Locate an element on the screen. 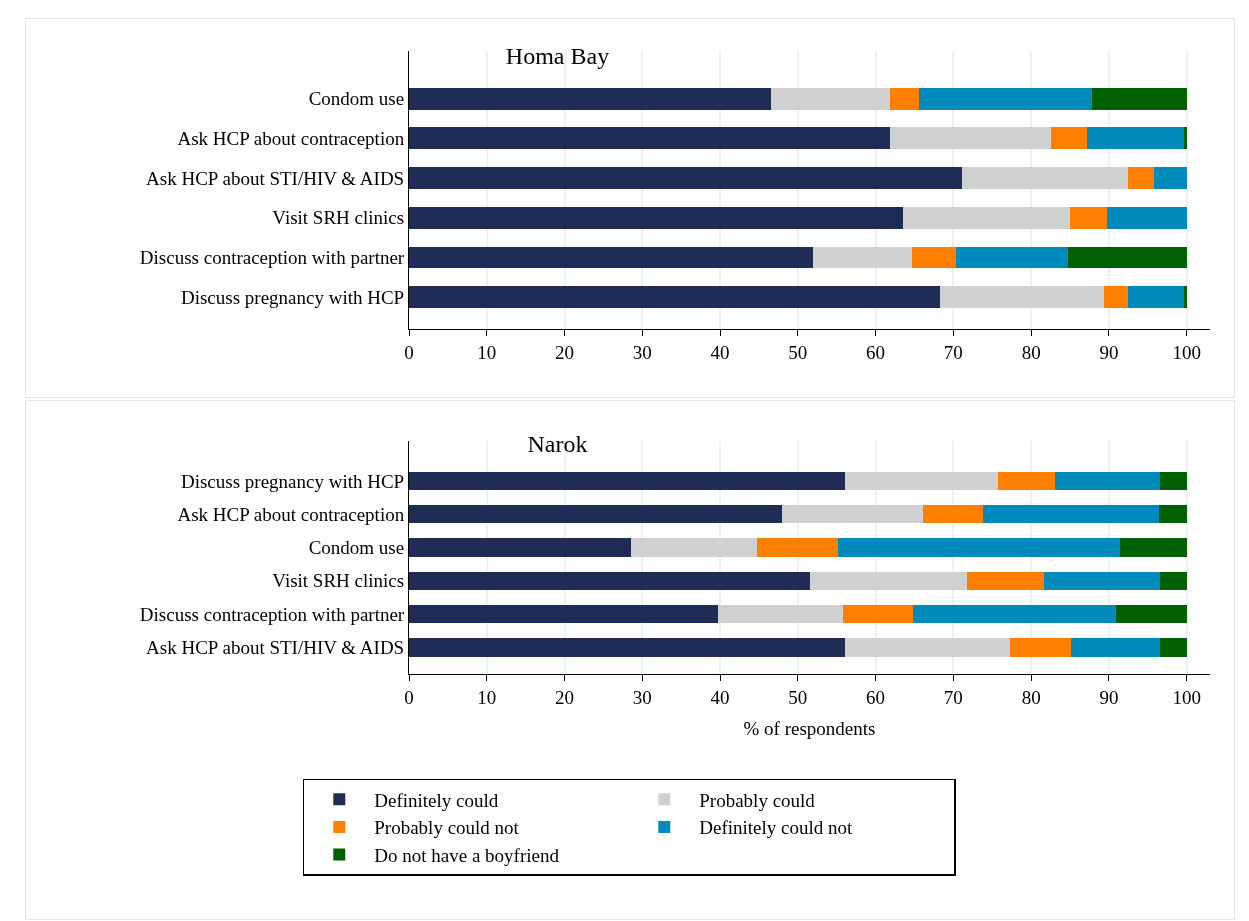 This screenshot has width=1249, height=921. x-axis-title: % of respondents is located at coordinates (809, 728).